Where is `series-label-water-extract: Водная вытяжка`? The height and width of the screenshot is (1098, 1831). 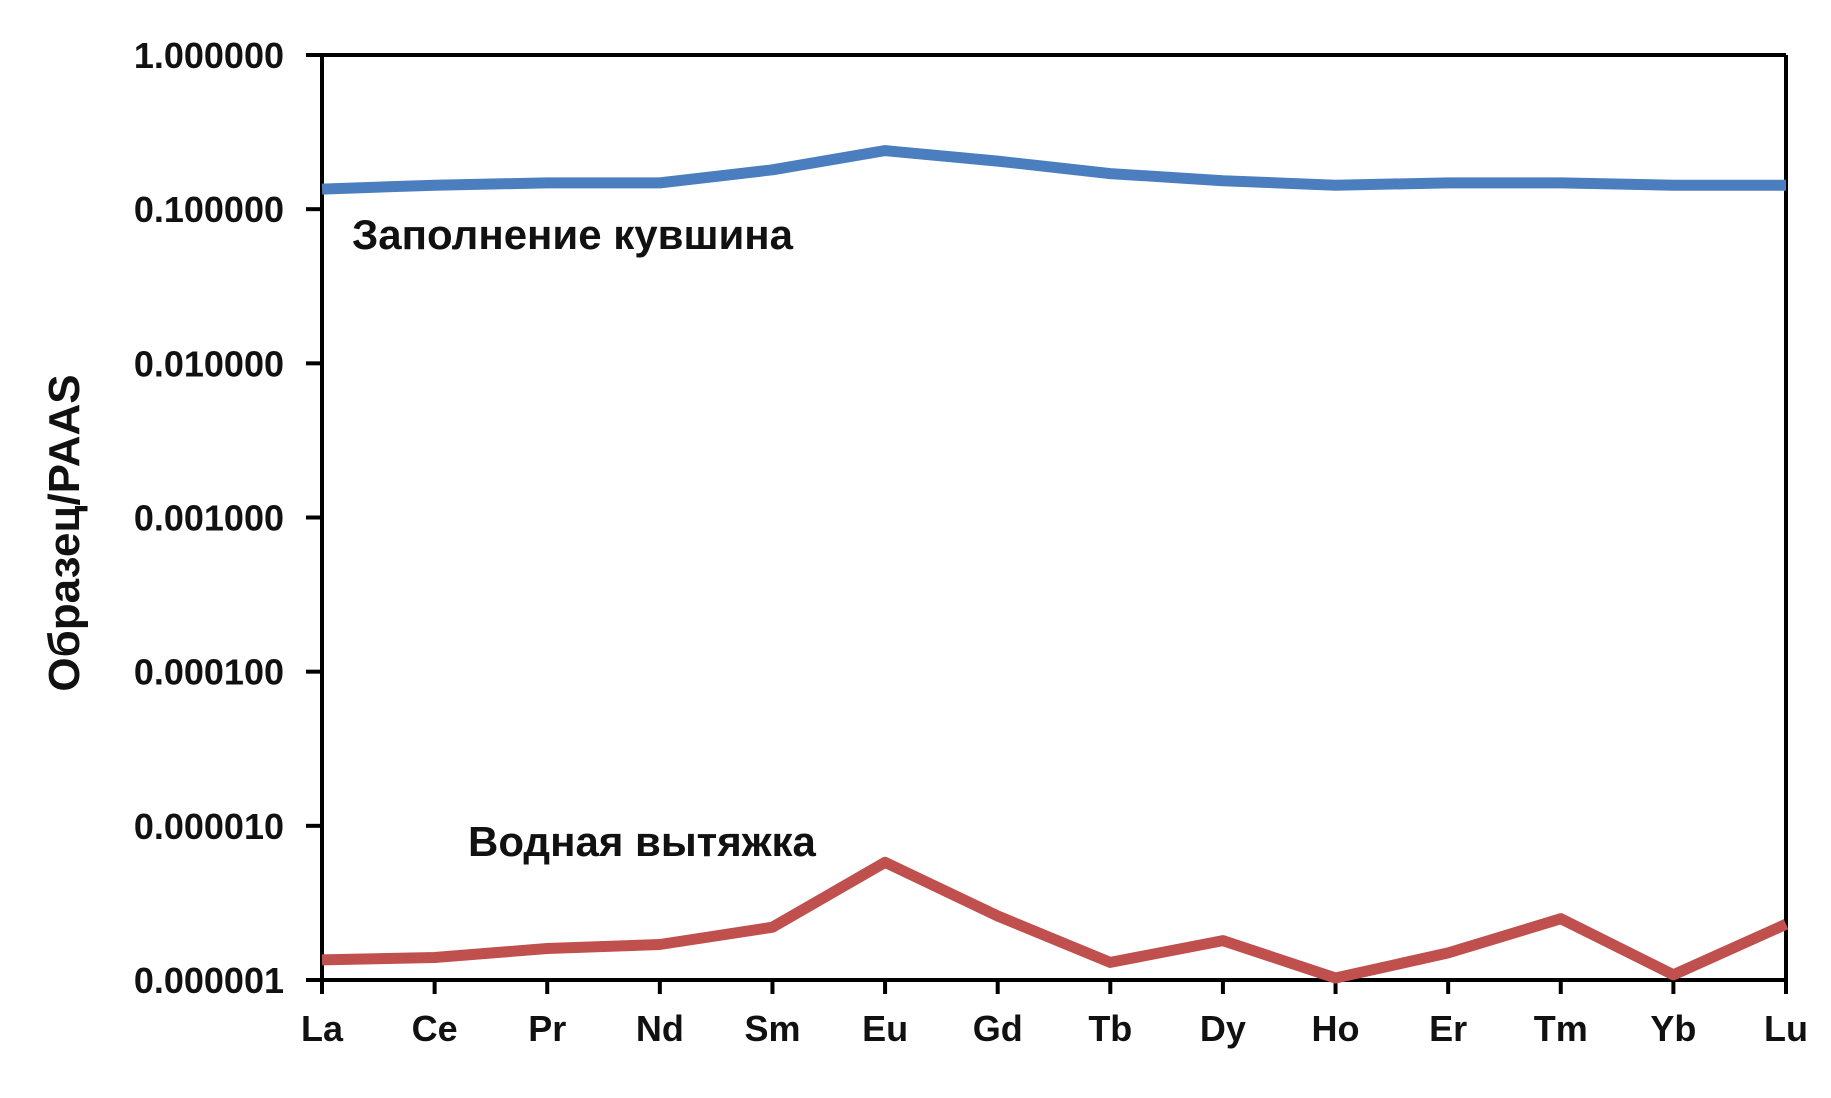 series-label-water-extract: Водная вытяжка is located at coordinates (642, 841).